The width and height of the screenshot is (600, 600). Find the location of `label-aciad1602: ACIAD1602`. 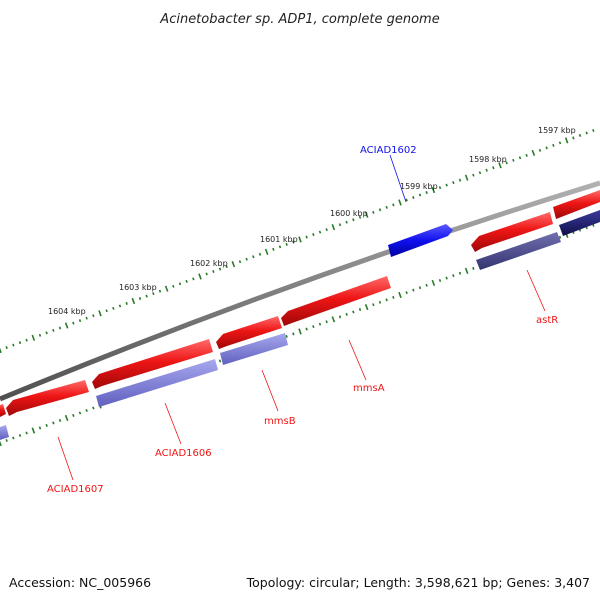

label-aciad1602: ACIAD1602 is located at coordinates (388, 150).